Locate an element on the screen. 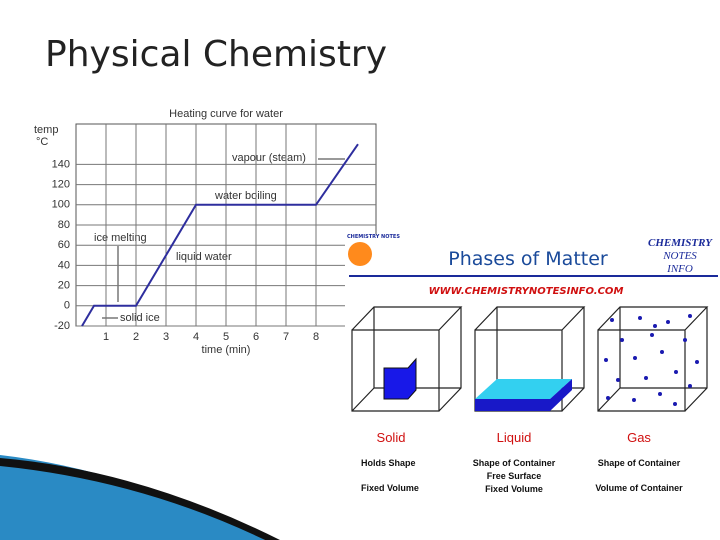 Image resolution: width=720 pixels, height=540 pixels. x-tick-label: 4 is located at coordinates (196, 337).